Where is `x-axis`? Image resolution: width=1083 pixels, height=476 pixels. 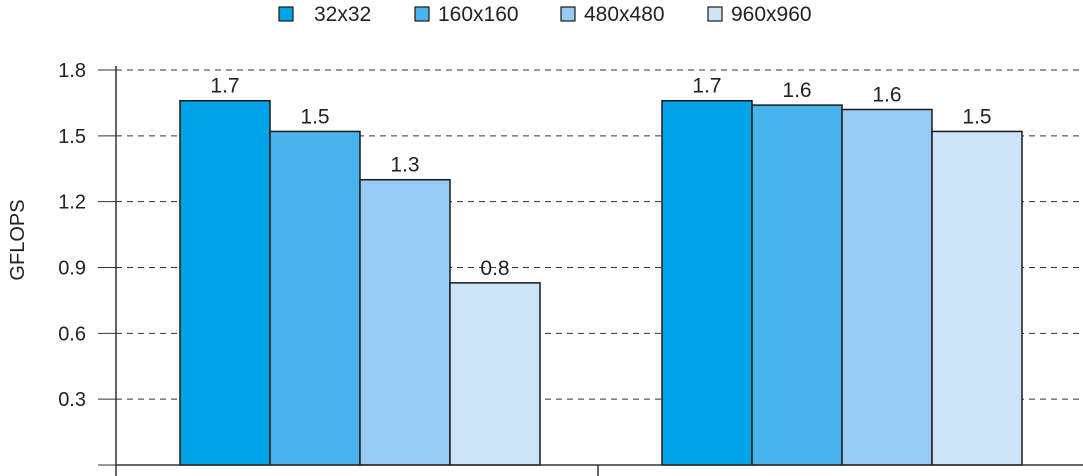
x-axis is located at coordinates (599, 470).